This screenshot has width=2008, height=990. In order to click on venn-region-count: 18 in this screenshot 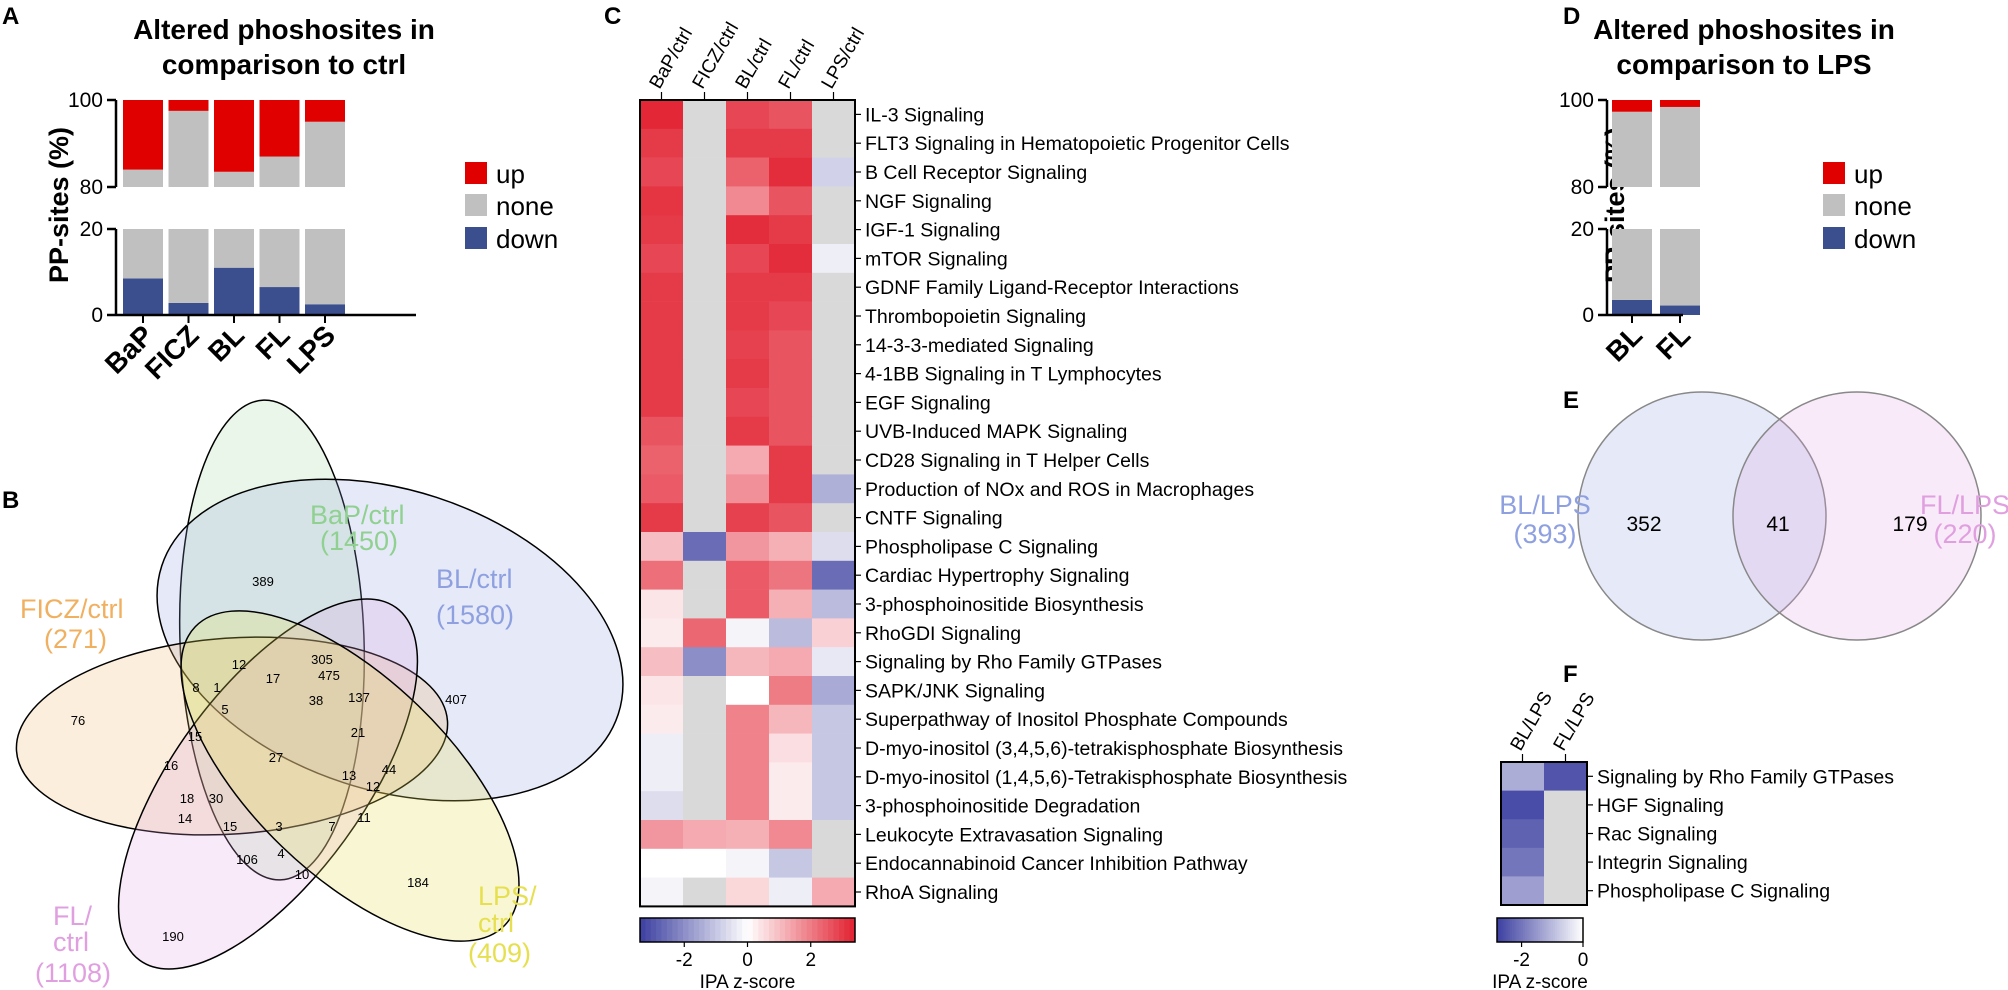, I will do `click(187, 798)`.